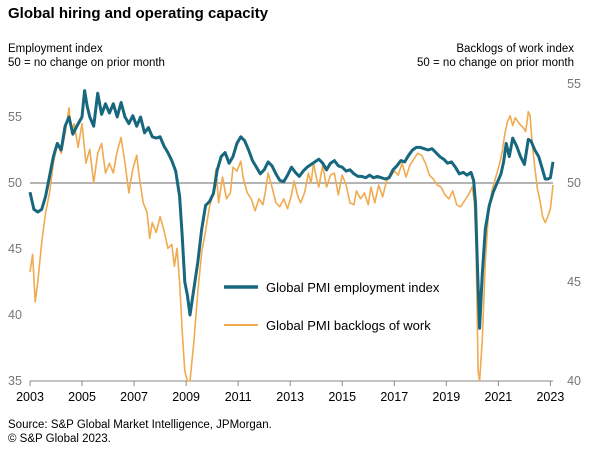 The image size is (589, 450). I want to click on right-axis-label-line2: 50 = no change on prior month, so click(495, 63).